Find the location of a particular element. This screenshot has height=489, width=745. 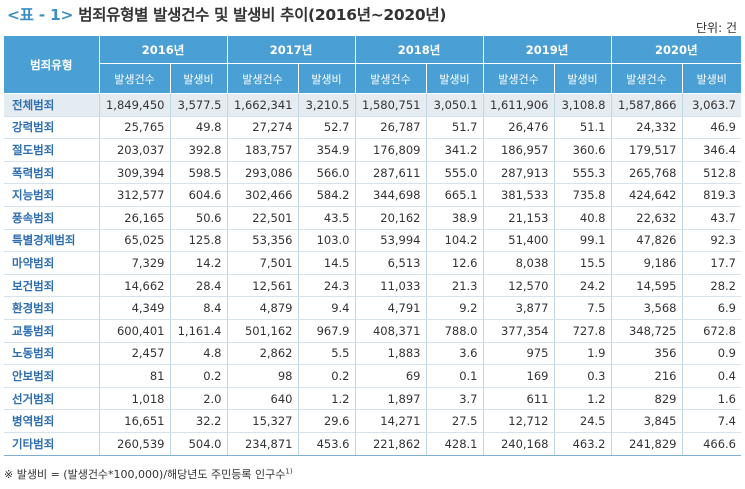

table-row: 노동범죄 2,457 4.8 2,862 5.5 1,883 3.6 975 1.9 356 0.9 is located at coordinates (372, 354).